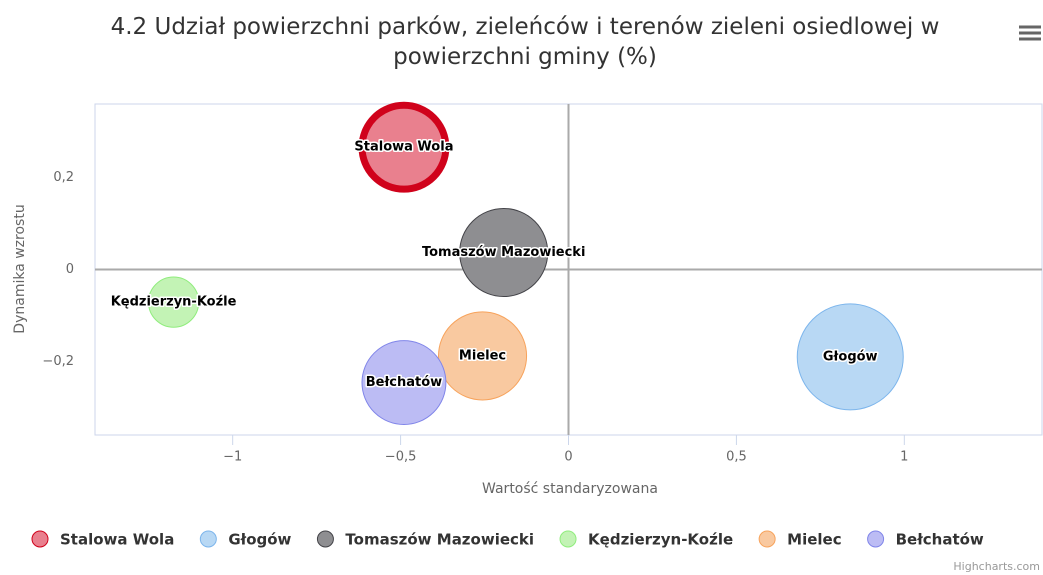  I want to click on legend-item: Głogów, so click(245, 539).